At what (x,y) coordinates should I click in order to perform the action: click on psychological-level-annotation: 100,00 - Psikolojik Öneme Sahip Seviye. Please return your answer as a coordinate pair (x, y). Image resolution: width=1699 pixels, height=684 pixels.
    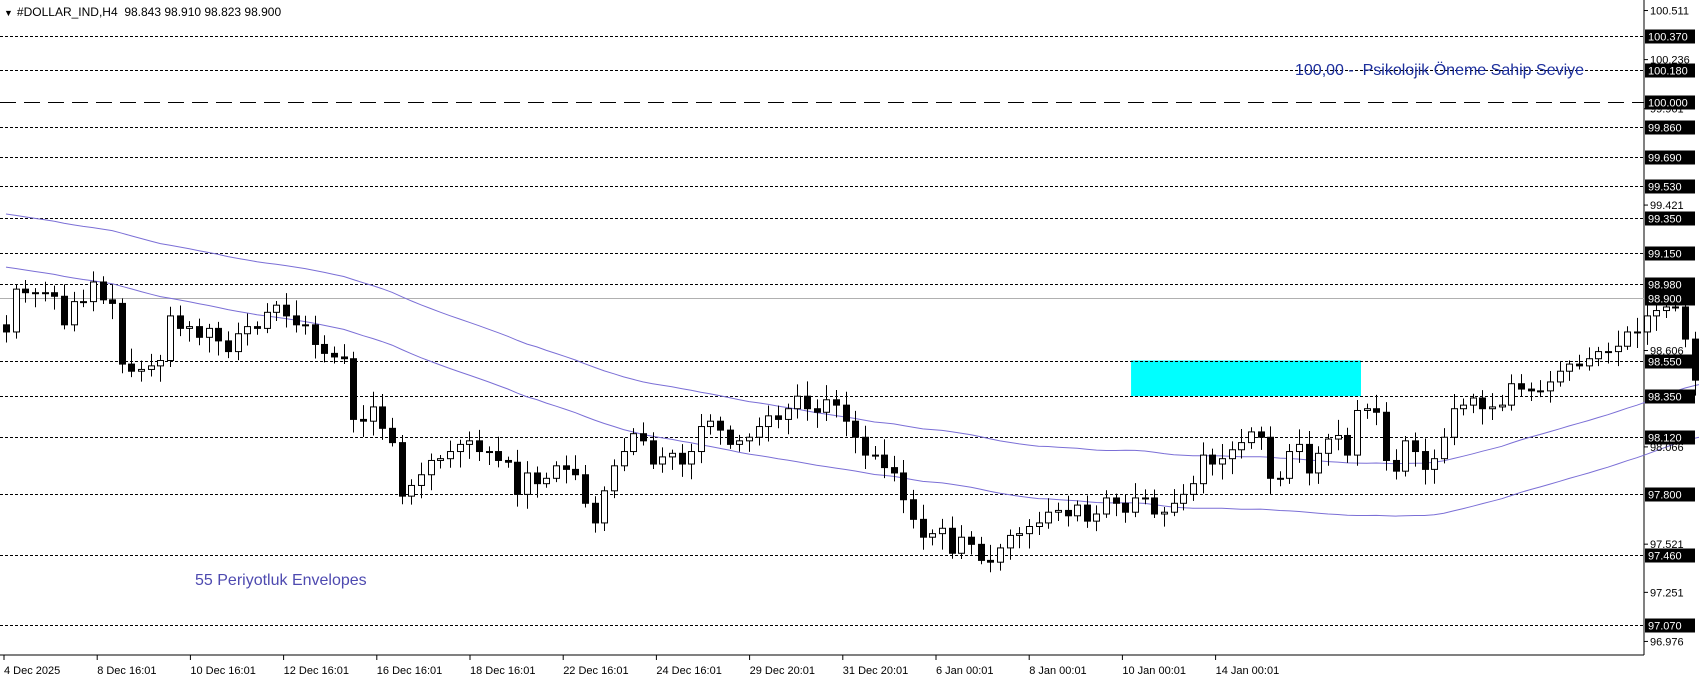
    Looking at the image, I should click on (1440, 70).